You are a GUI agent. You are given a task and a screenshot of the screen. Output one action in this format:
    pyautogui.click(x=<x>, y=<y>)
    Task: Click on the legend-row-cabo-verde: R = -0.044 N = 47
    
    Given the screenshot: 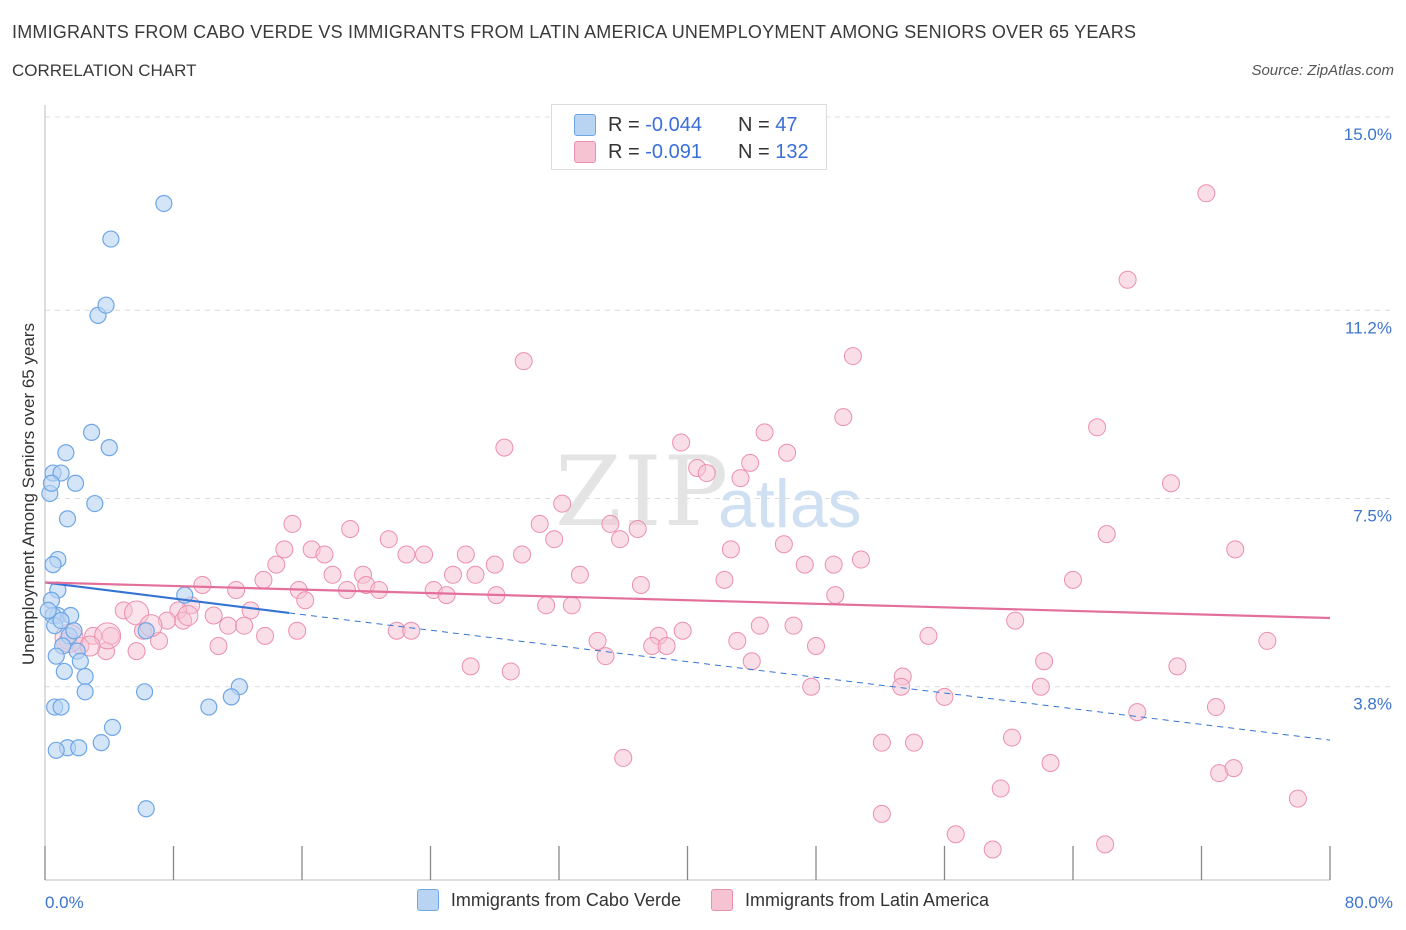 What is the action you would take?
    pyautogui.click(x=686, y=125)
    